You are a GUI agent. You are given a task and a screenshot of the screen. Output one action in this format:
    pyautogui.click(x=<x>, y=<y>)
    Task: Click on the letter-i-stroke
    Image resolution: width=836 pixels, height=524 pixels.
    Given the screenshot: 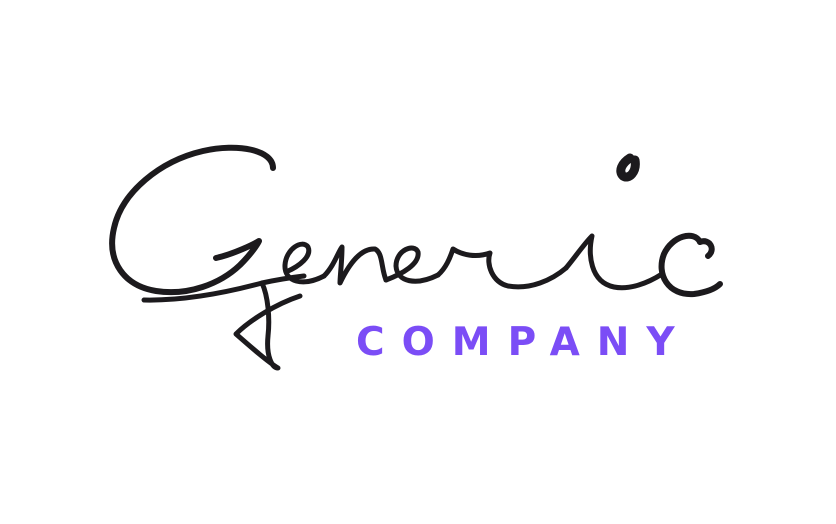 What is the action you would take?
    pyautogui.click(x=614, y=262)
    